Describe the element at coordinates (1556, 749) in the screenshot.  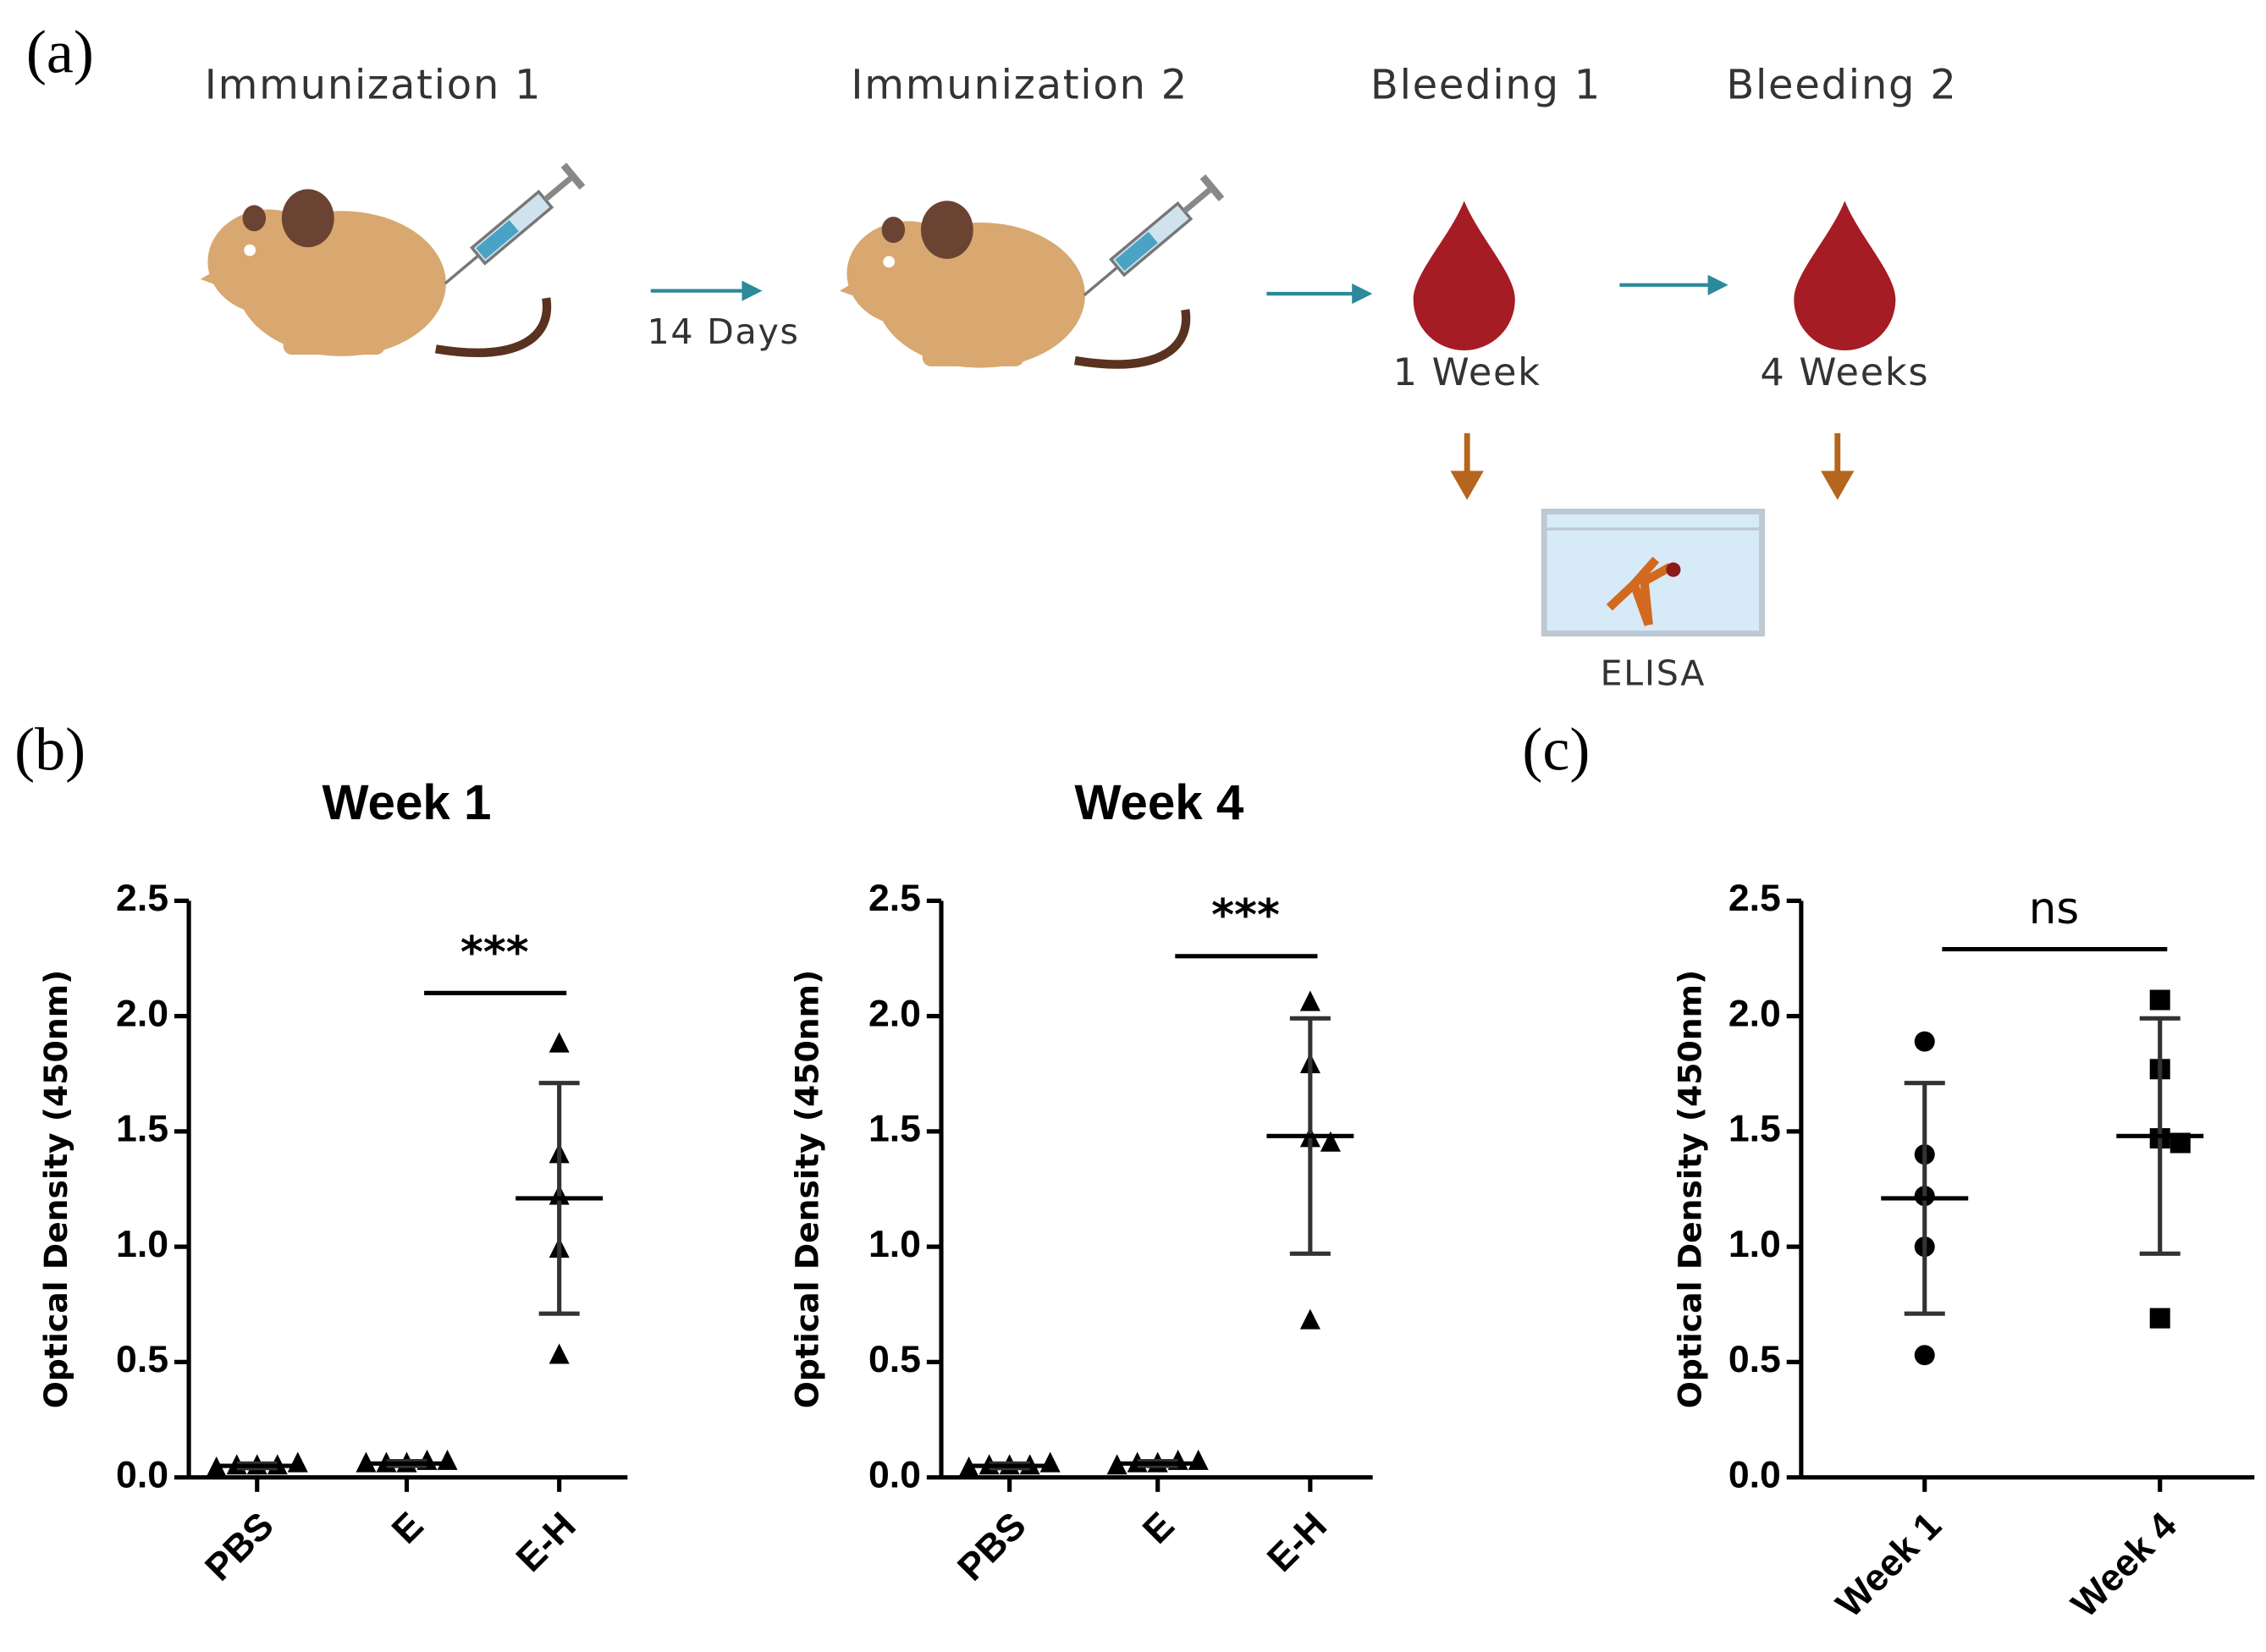
I see `panel-label: (c)` at that location.